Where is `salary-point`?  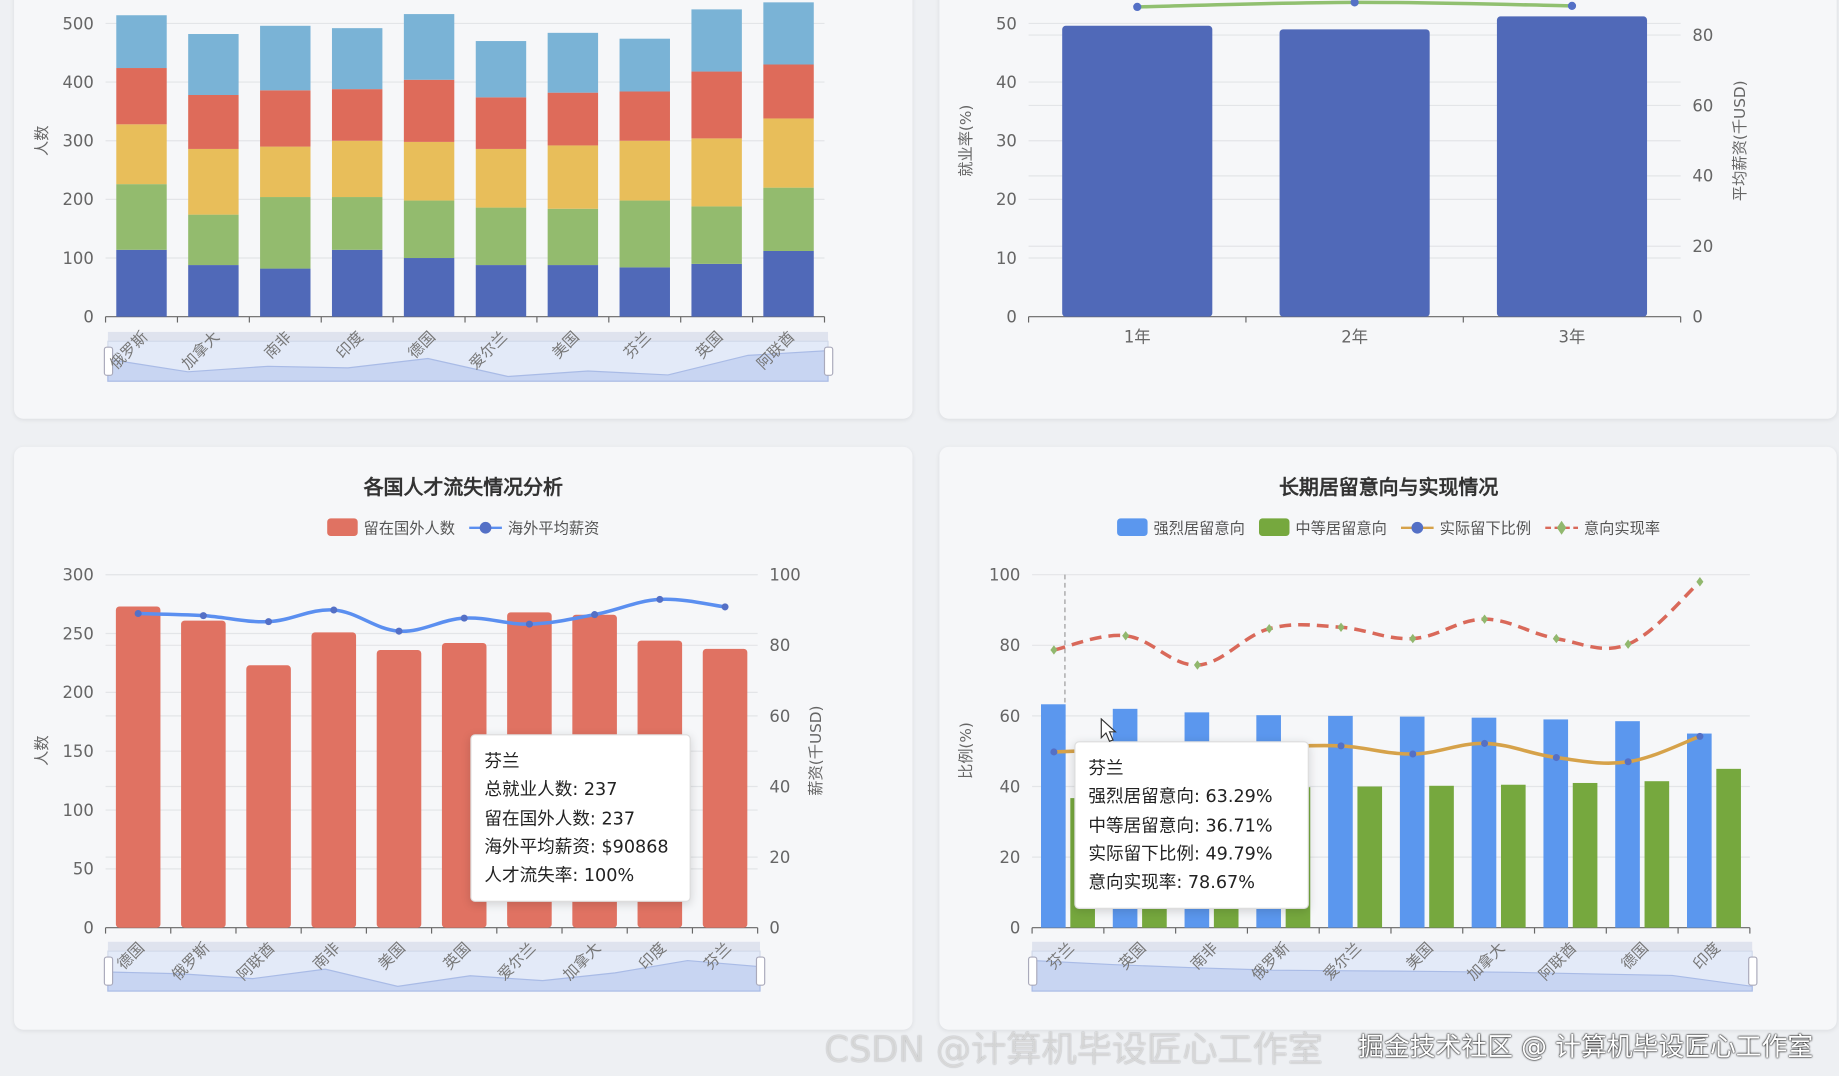
salary-point is located at coordinates (1572, 5).